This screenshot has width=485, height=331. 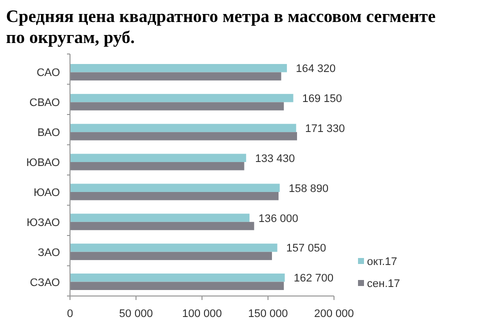 What do you see at coordinates (314, 278) in the screenshot?
I see `data-label: 162 700` at bounding box center [314, 278].